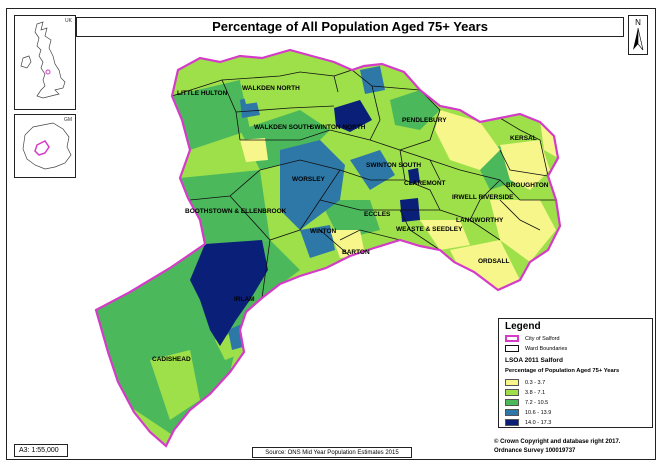 The image size is (664, 468). I want to click on ward-label-worsley: WORSLEY, so click(308, 179).